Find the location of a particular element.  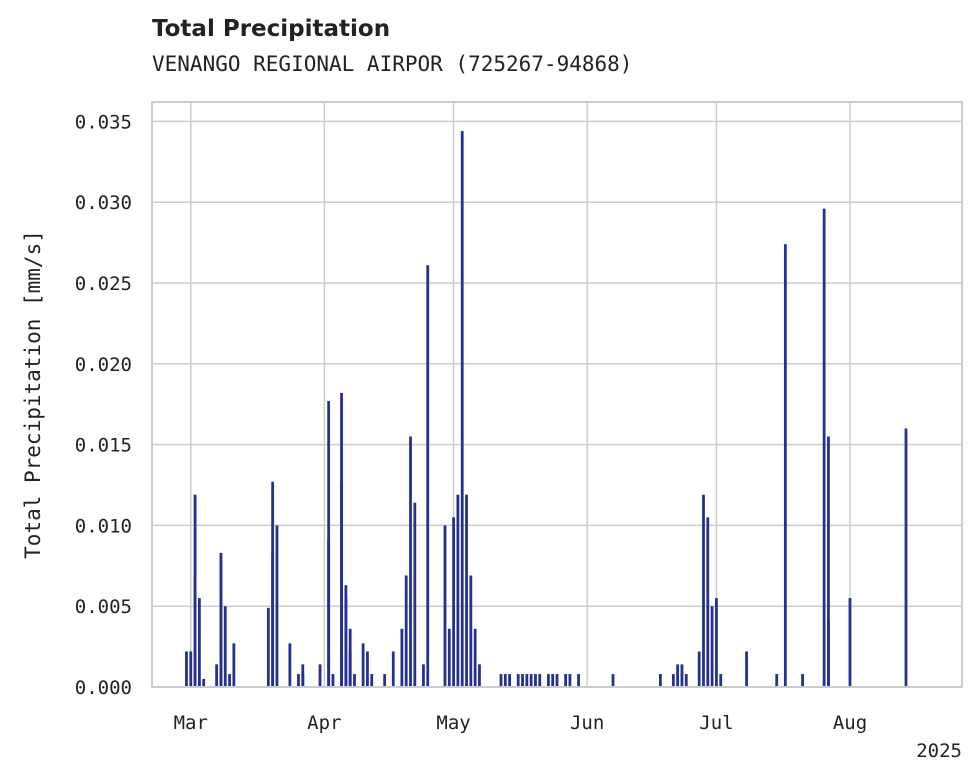

chart-title: Total Precipitation is located at coordinates (271, 29).